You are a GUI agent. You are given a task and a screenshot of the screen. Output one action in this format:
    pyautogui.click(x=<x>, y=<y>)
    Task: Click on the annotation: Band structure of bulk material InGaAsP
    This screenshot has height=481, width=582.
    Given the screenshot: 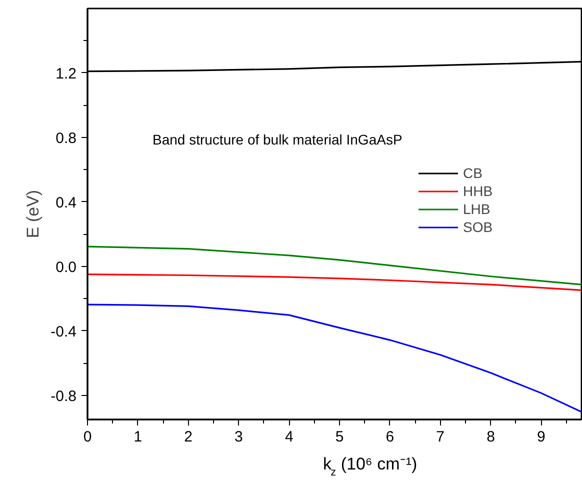 What is the action you would take?
    pyautogui.click(x=277, y=140)
    